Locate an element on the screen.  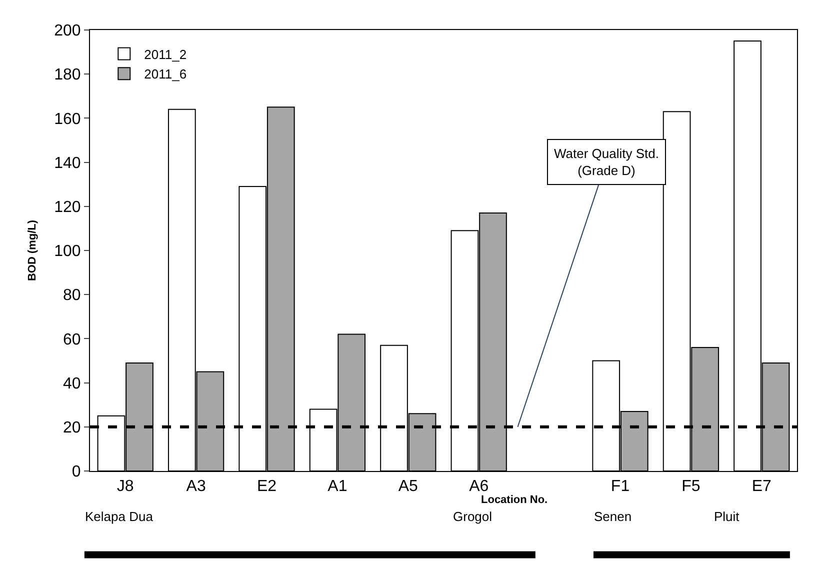
y-tick-label: 200 is located at coordinates (67, 31).